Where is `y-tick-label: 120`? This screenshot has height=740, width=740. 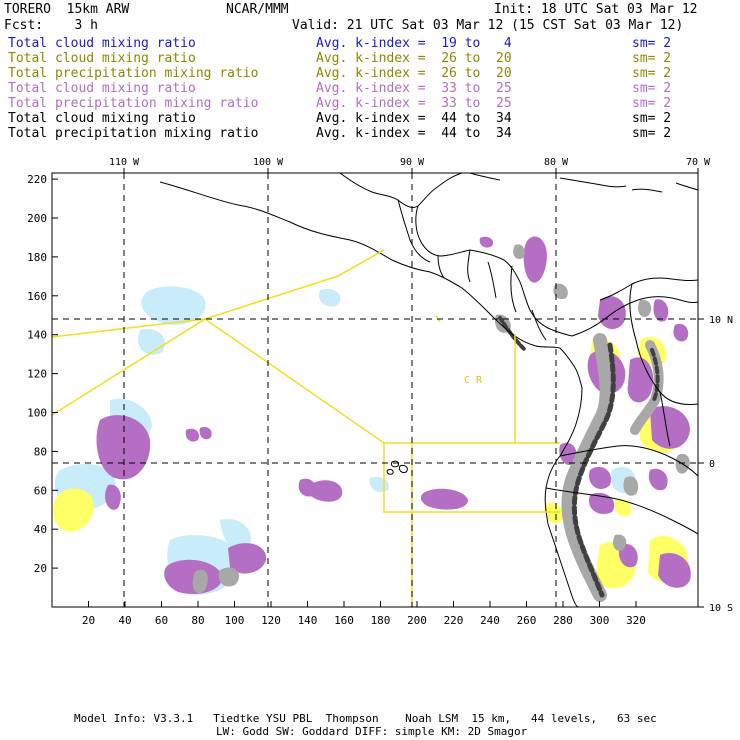 y-tick-label: 120 is located at coordinates (37, 374).